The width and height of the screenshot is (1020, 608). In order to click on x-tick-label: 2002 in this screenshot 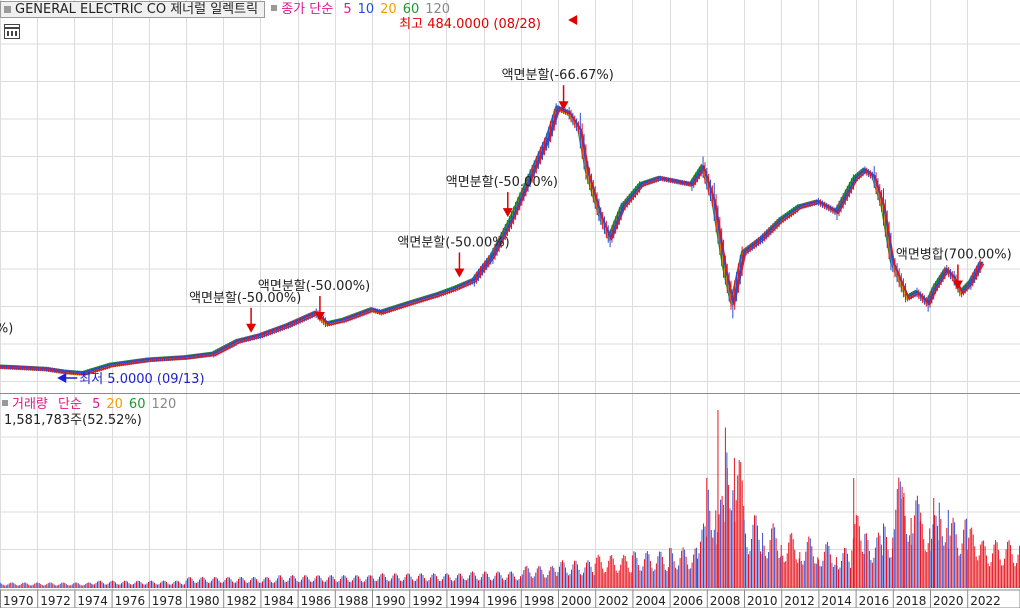, I will do `click(613, 601)`.